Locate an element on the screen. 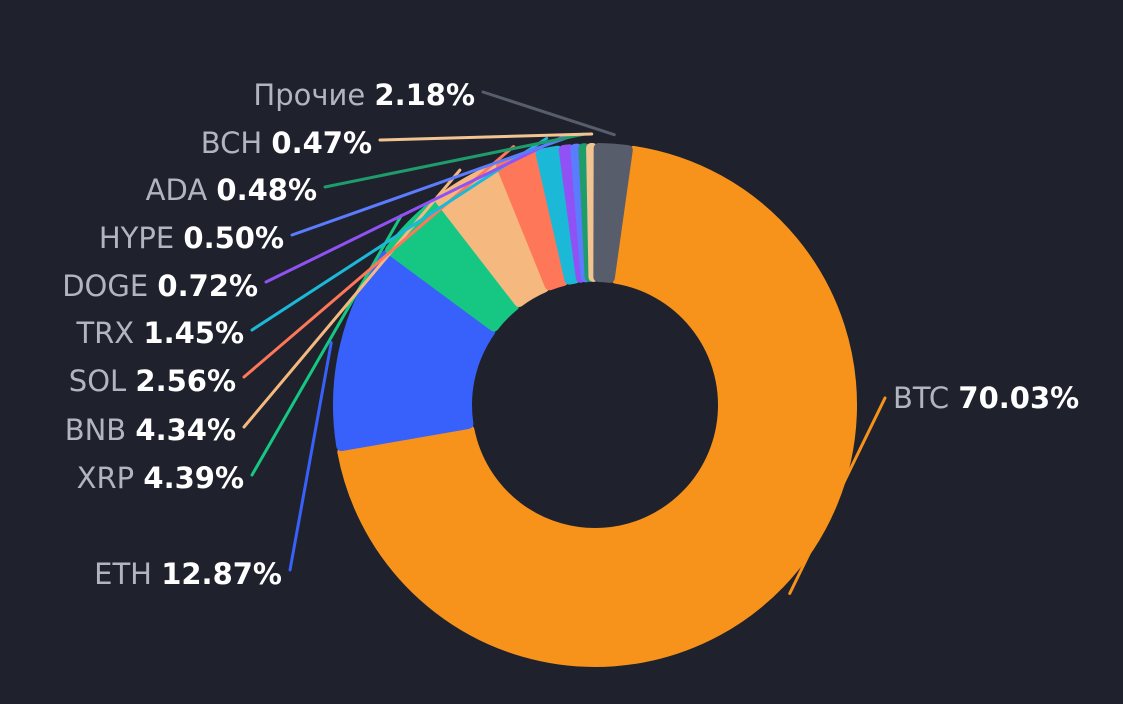 The width and height of the screenshot is (1123, 704). slice-trx is located at coordinates (557, 215).